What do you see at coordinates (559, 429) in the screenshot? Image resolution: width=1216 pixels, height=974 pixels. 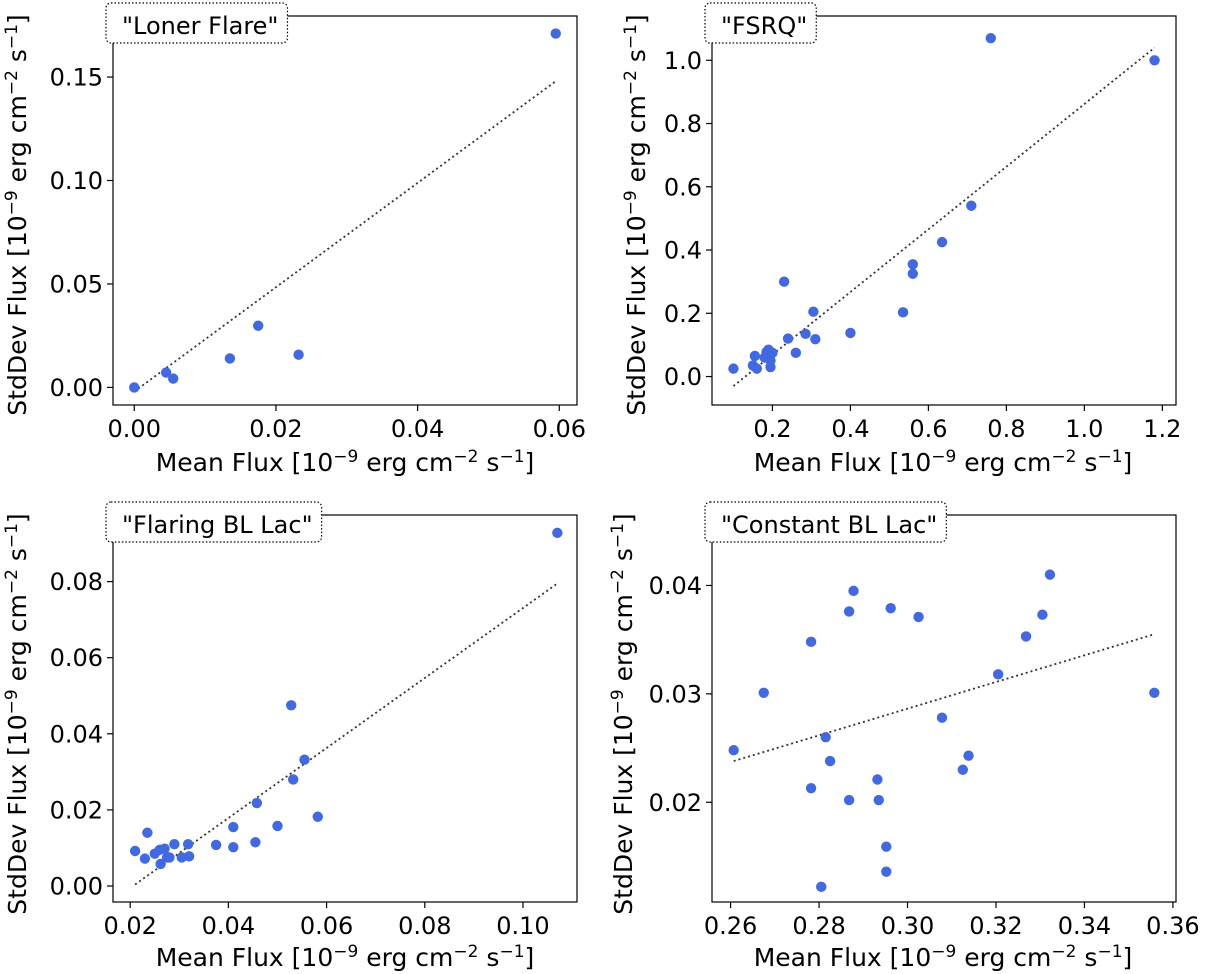 I see `x-tick-label: 0.06` at bounding box center [559, 429].